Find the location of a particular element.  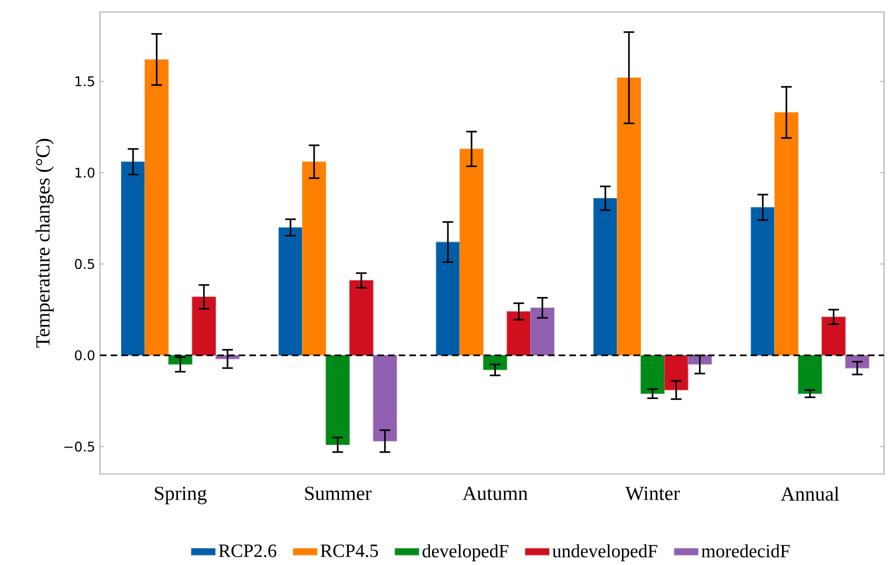

legend-label: moredecidF is located at coordinates (746, 551).